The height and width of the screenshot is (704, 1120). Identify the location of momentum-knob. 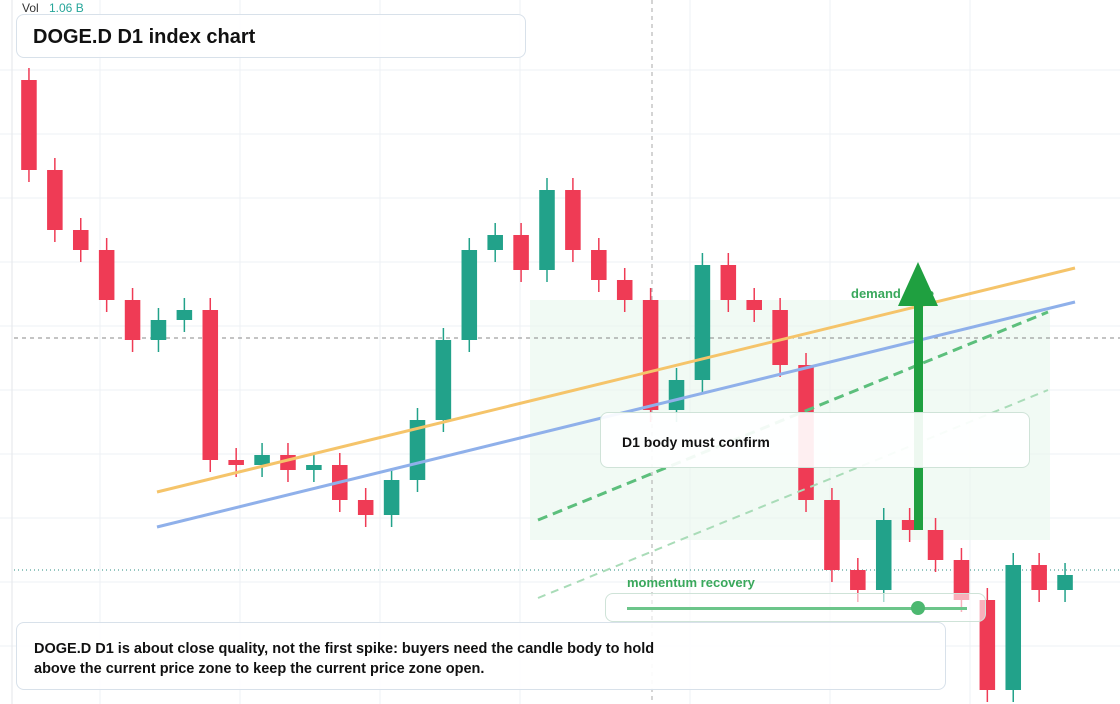
(918, 608).